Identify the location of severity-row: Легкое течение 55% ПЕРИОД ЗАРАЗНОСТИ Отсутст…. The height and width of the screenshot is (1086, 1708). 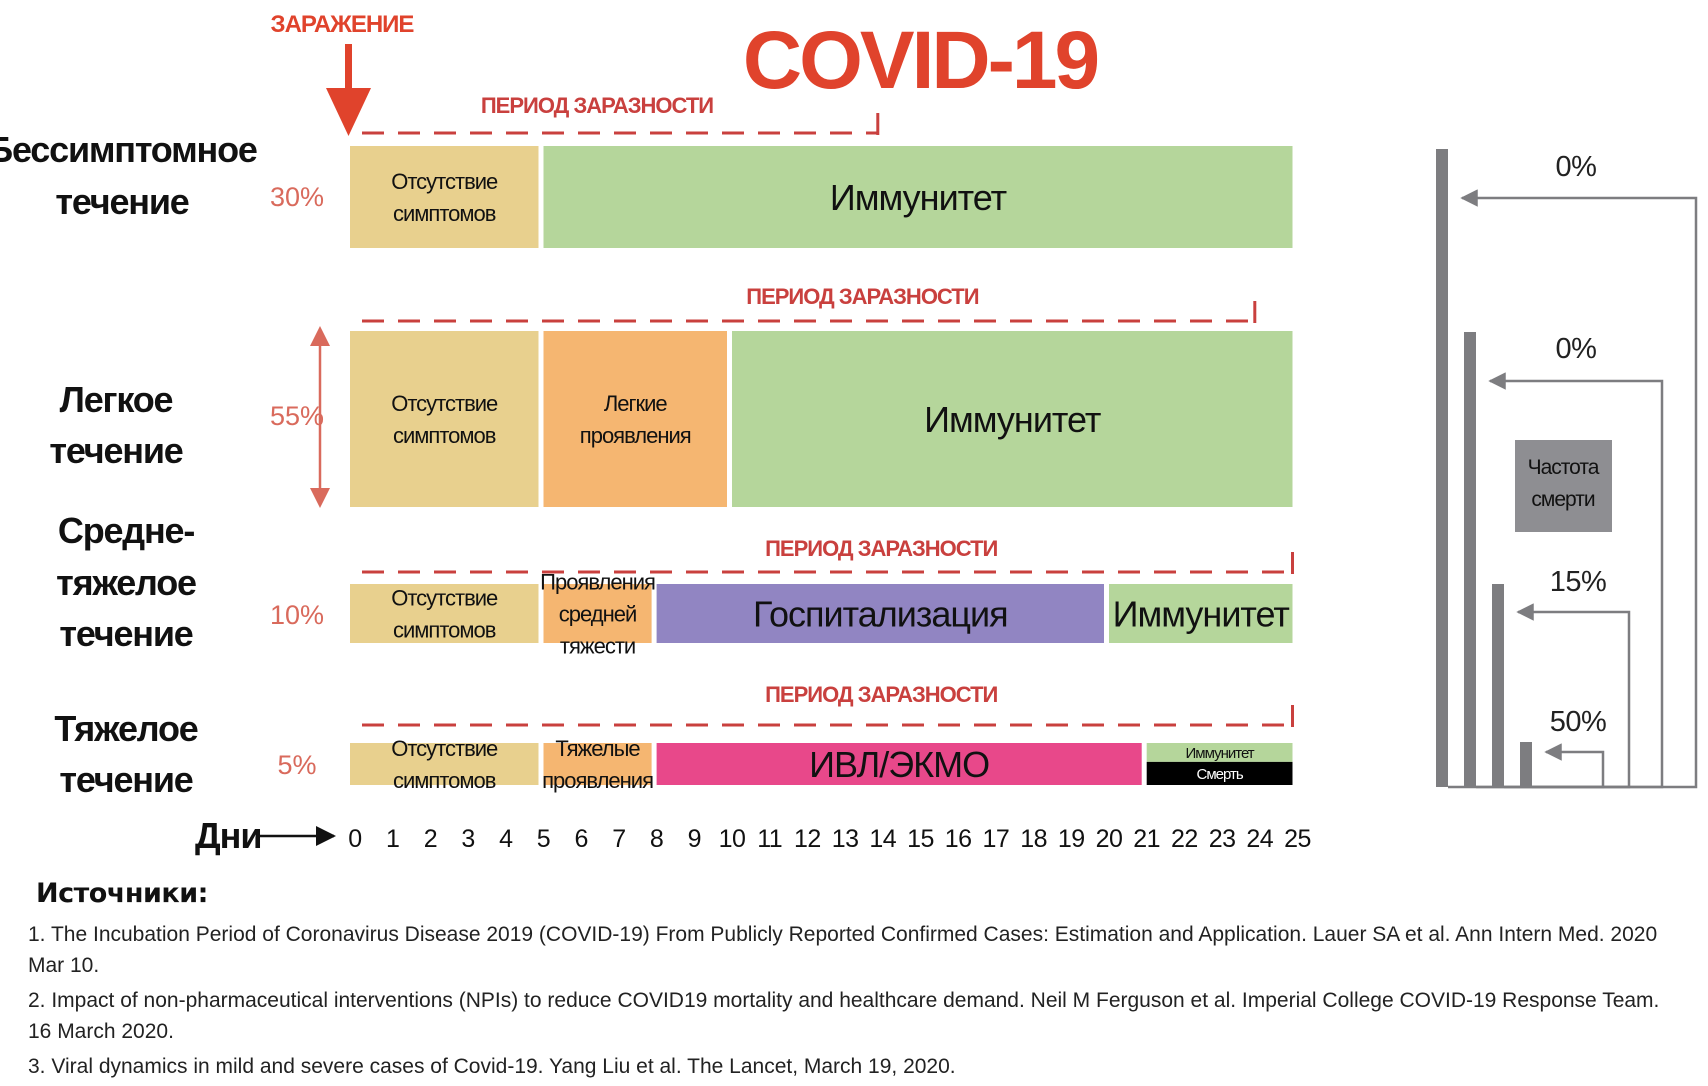
(671, 395).